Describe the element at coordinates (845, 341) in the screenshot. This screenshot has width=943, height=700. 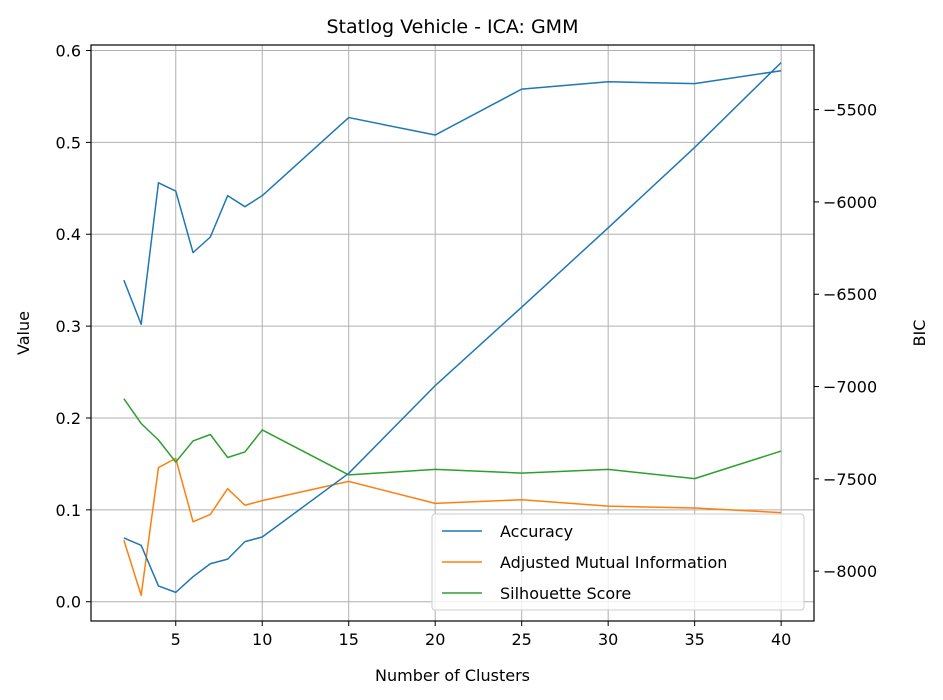
I see `y-axis-right: −8000 −7500 −7000 −6500 −6000 −5500` at that location.